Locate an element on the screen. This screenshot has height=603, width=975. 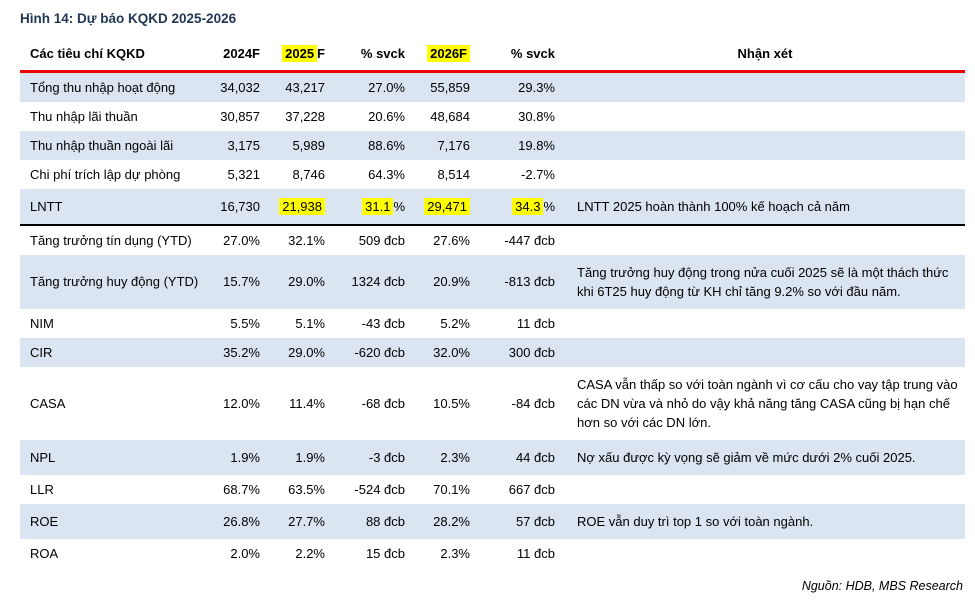
cell-y2026: 8,514 is located at coordinates (453, 174).